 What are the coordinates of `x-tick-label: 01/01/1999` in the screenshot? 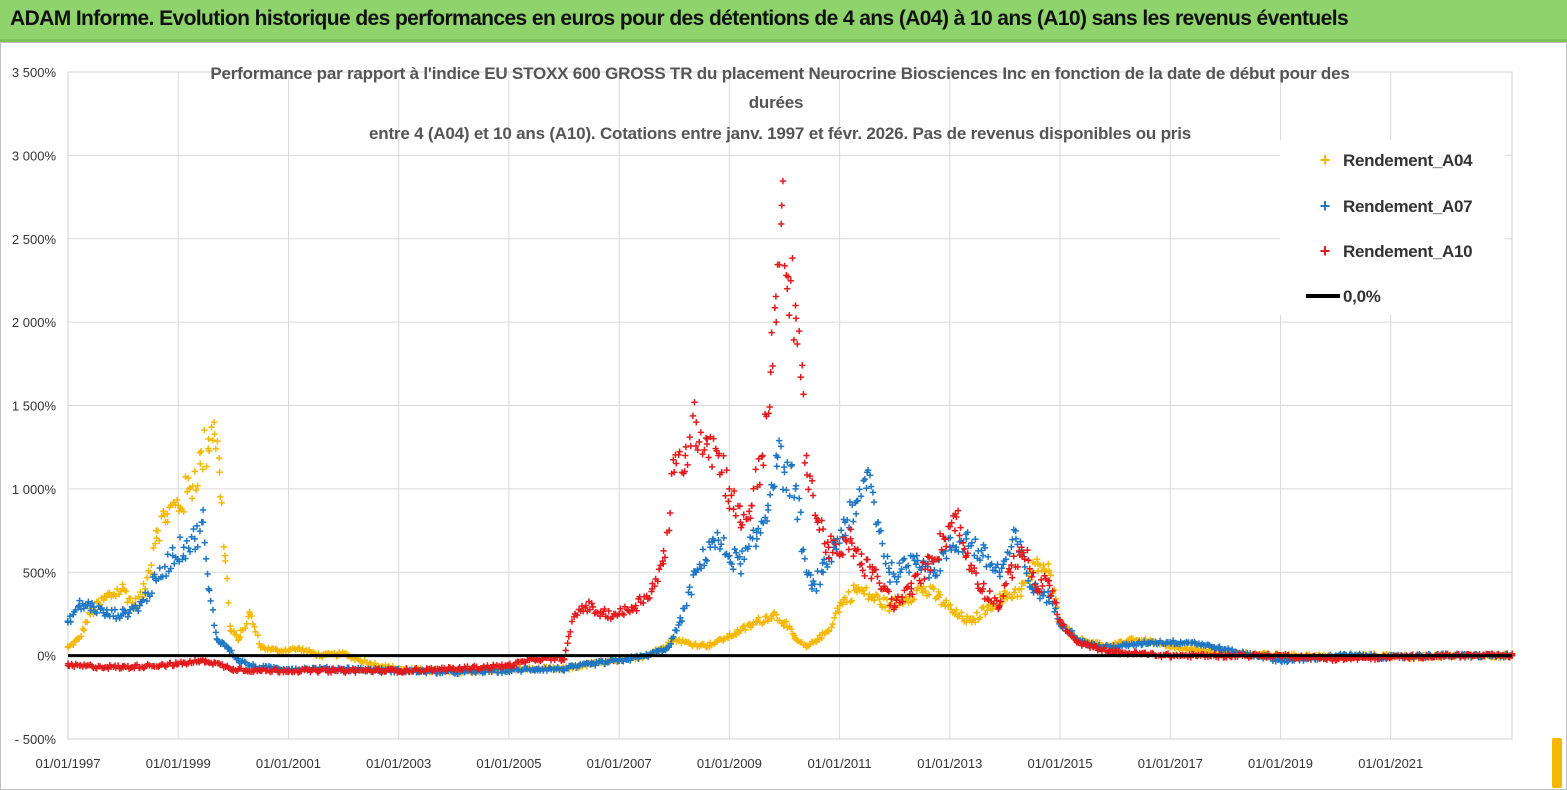 It's located at (178, 763).